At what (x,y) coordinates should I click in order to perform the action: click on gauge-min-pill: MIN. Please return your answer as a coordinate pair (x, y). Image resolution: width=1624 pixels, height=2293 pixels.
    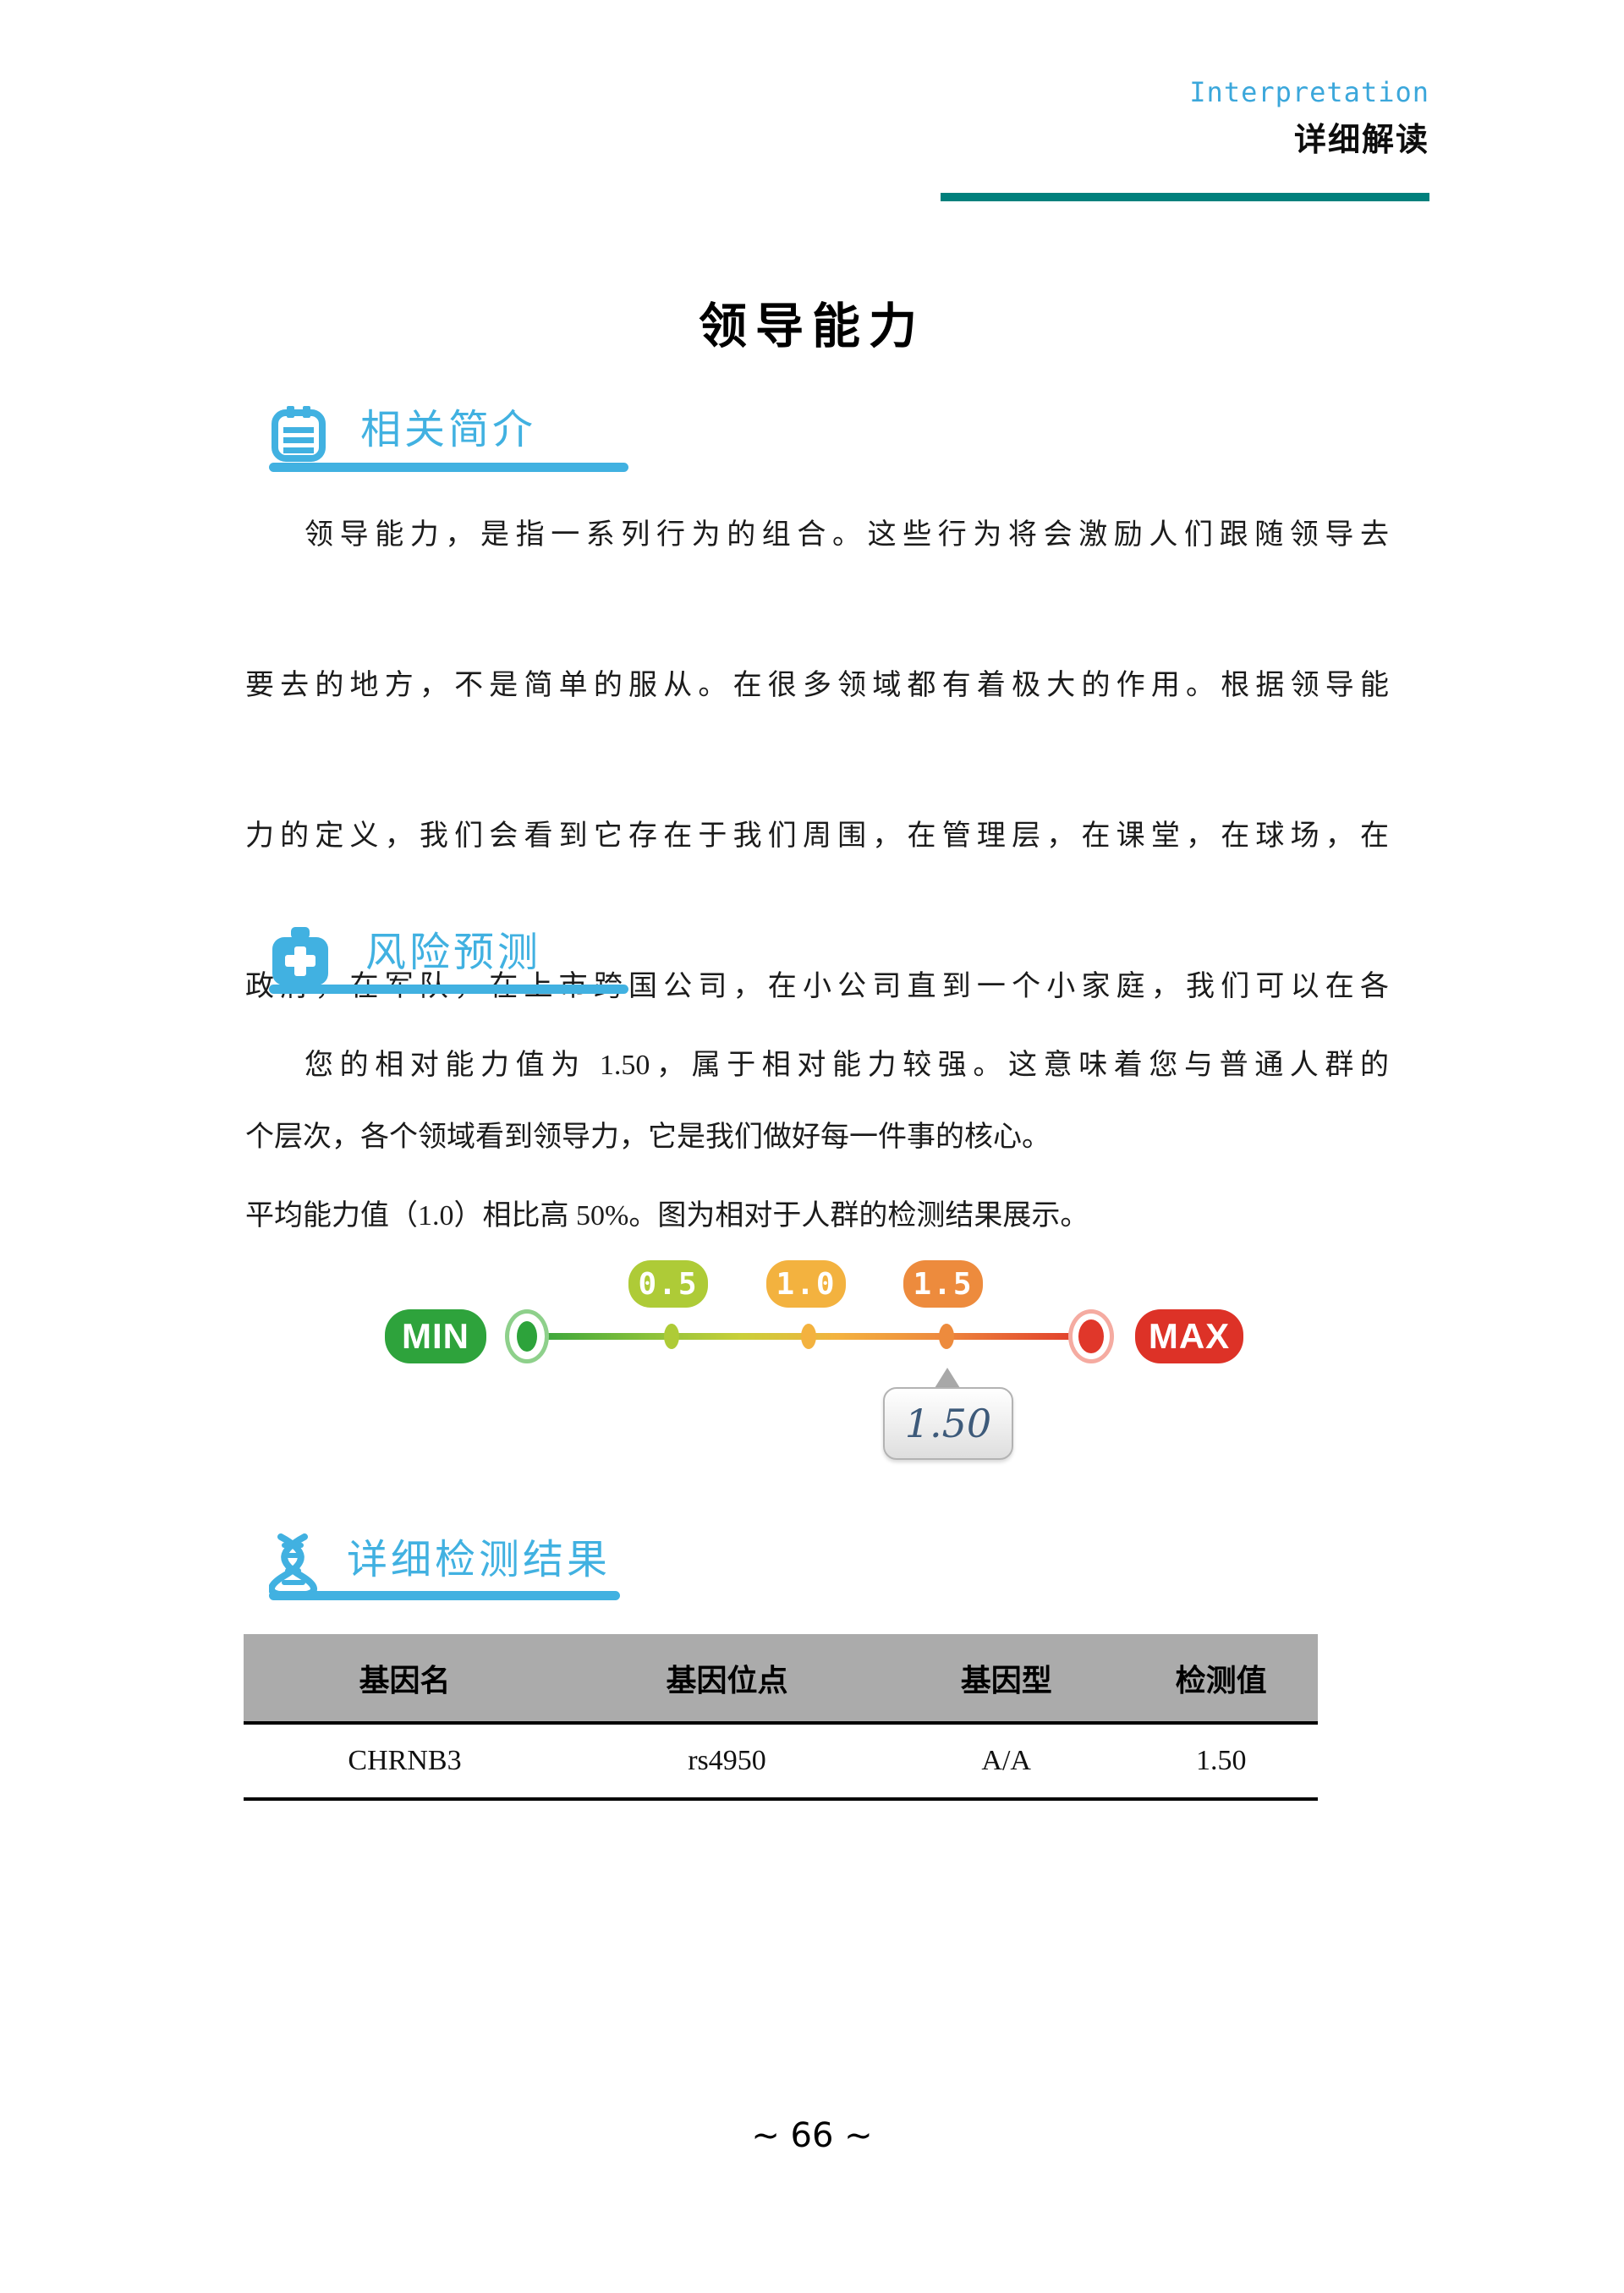
    Looking at the image, I should click on (435, 1336).